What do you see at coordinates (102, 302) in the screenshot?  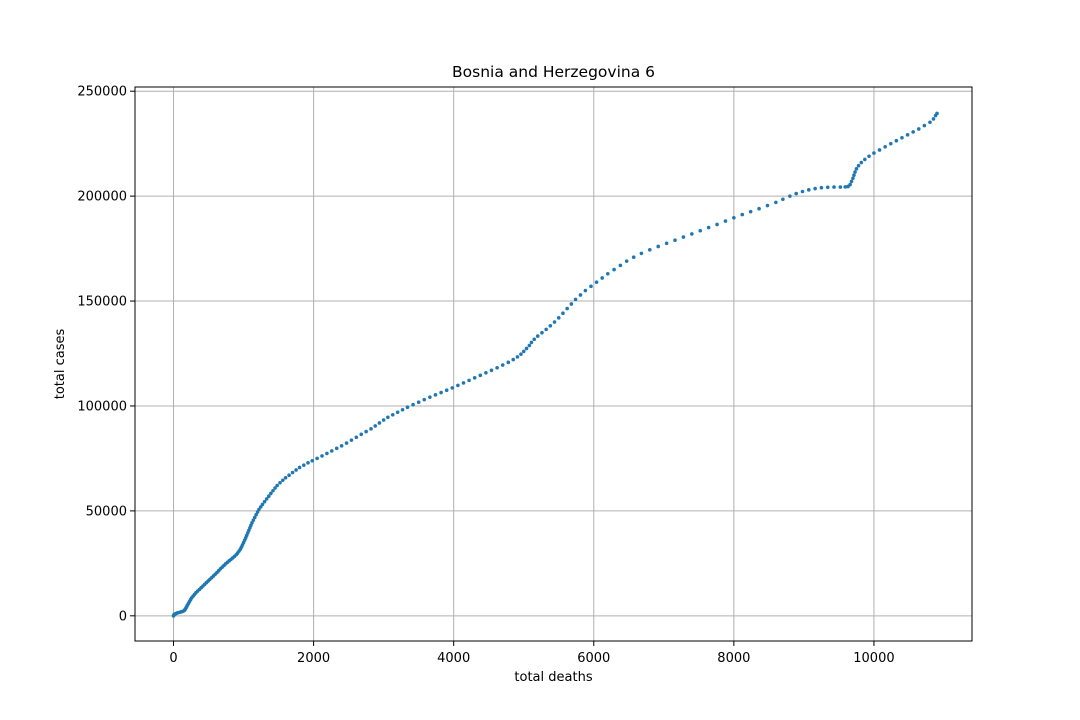 I see `y-tick-label: 150000` at bounding box center [102, 302].